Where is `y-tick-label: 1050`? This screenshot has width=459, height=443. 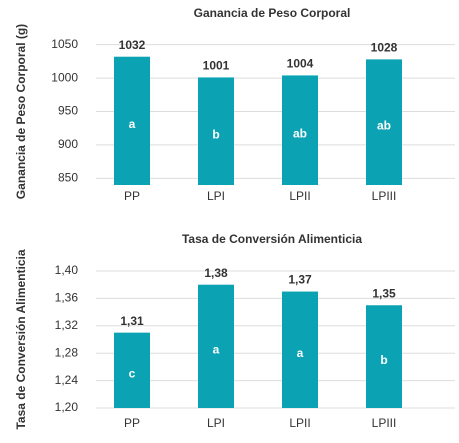
y-tick-label: 1050 is located at coordinates (64, 44).